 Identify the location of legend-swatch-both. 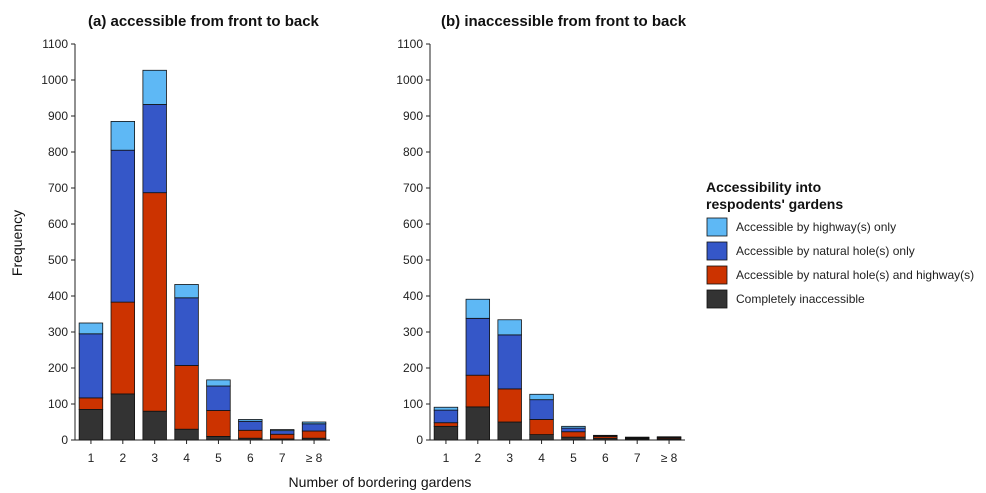
(717, 275).